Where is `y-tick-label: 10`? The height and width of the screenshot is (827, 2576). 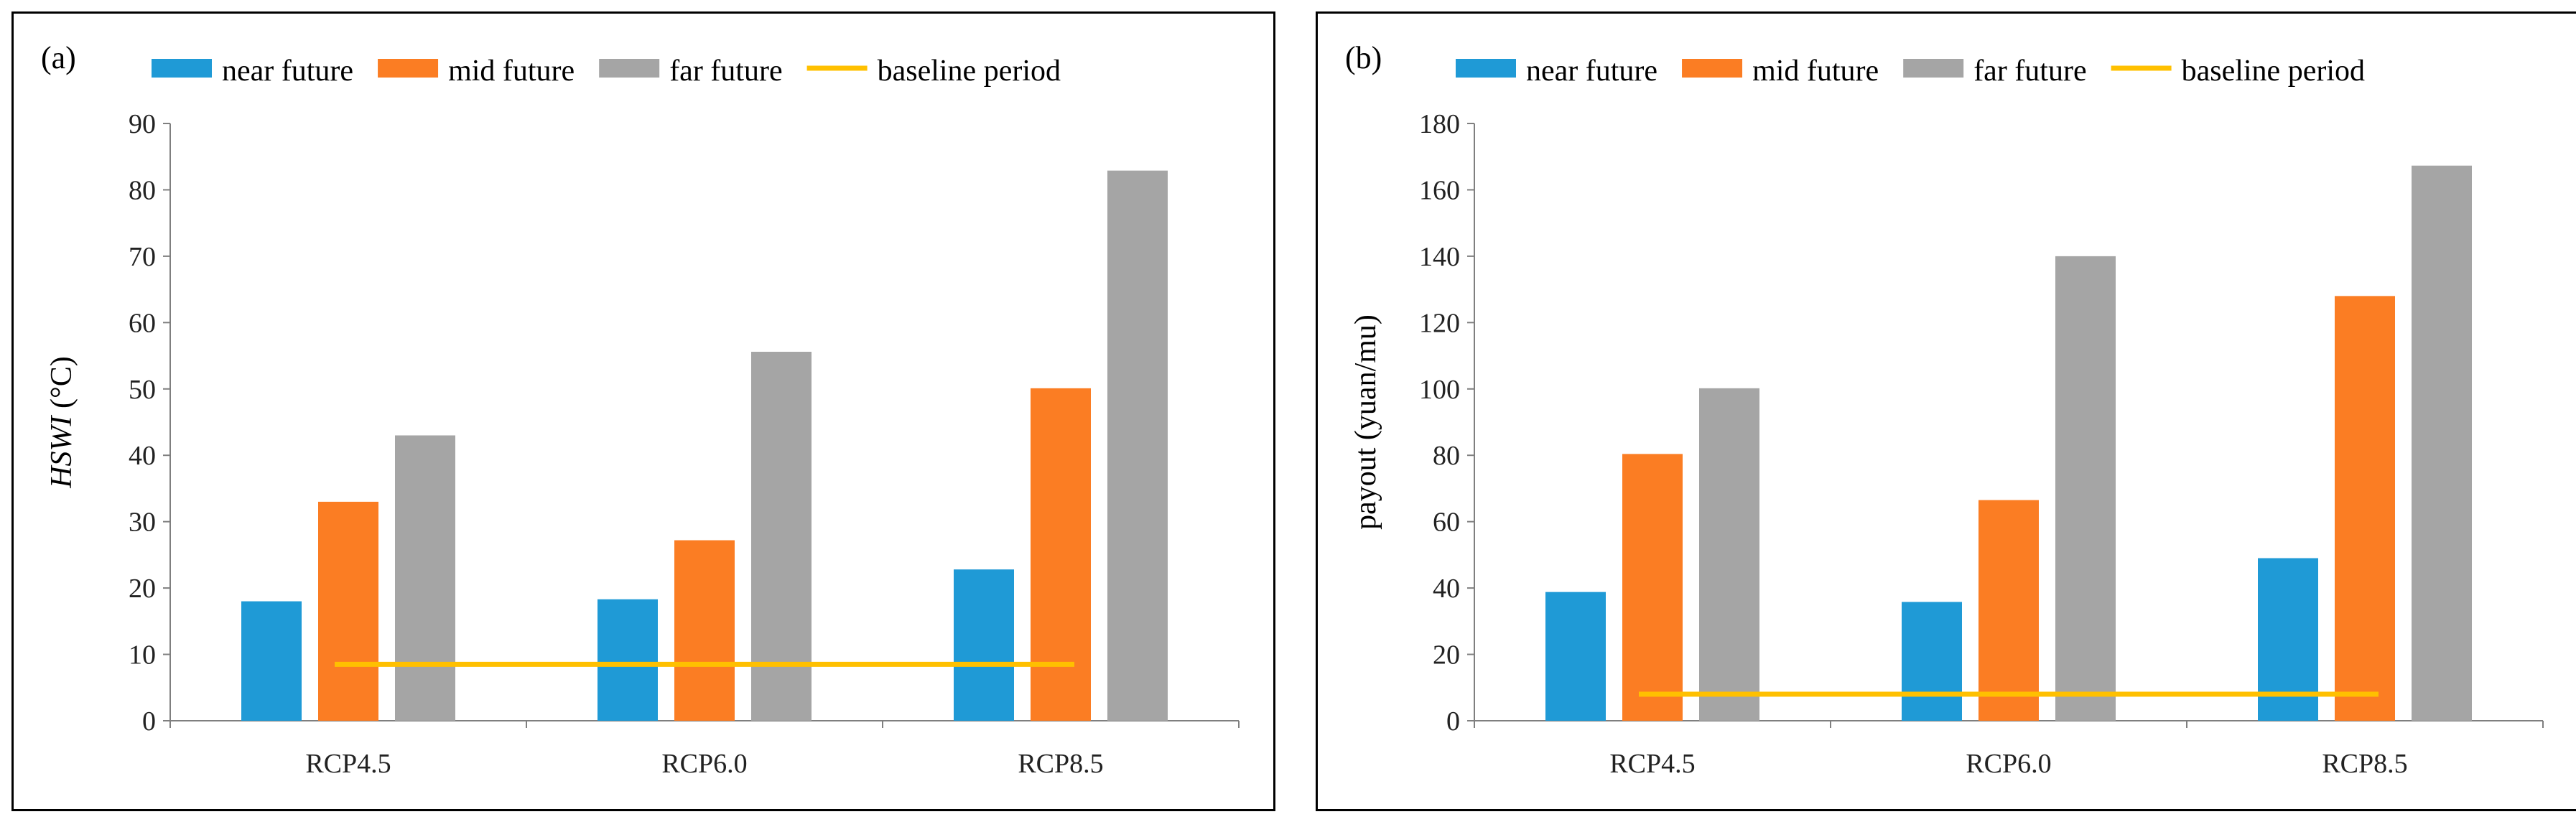 y-tick-label: 10 is located at coordinates (142, 655).